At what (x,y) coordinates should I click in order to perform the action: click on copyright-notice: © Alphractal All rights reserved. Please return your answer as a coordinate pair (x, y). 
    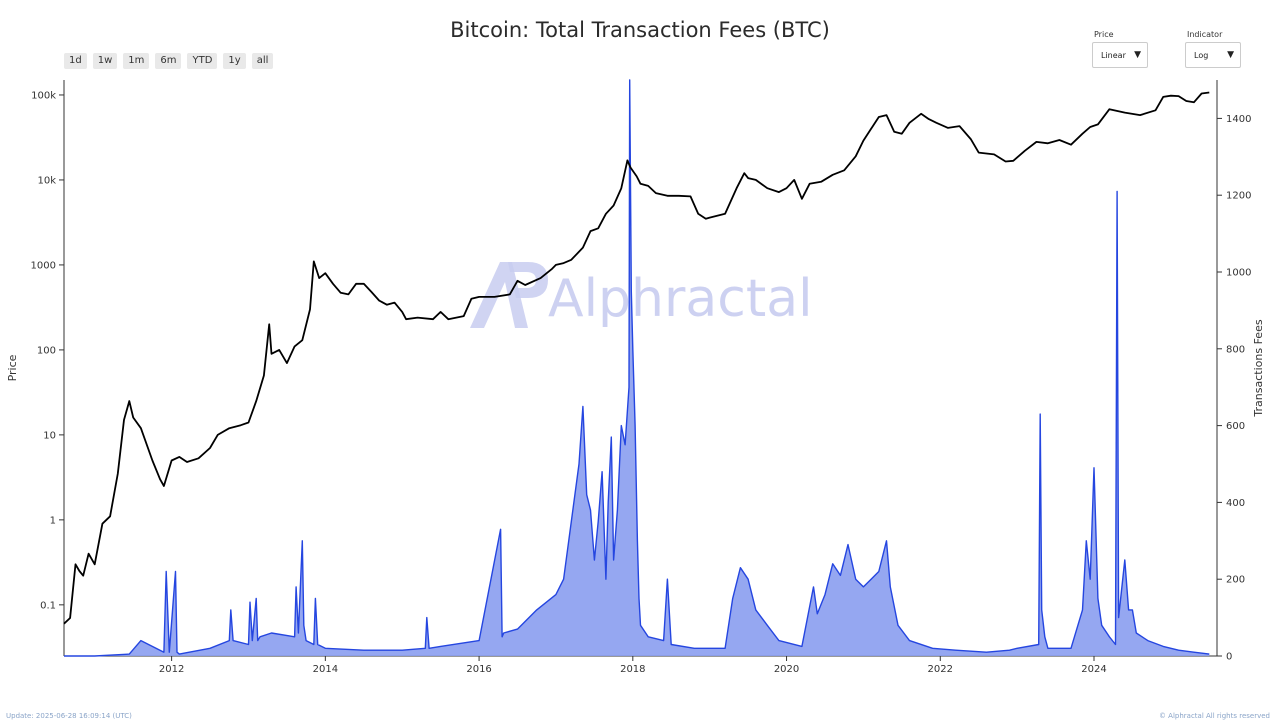
    Looking at the image, I should click on (1214, 716).